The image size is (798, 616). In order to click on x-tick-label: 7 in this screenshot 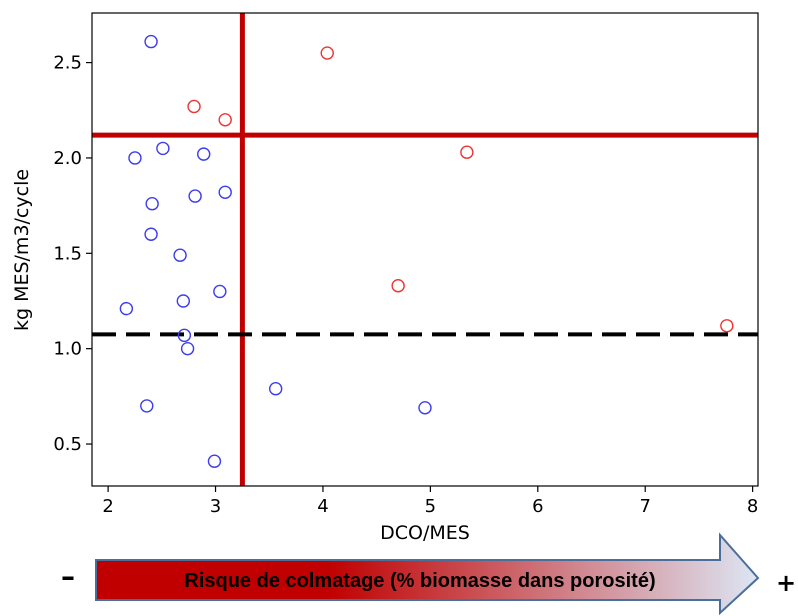, I will do `click(644, 506)`.